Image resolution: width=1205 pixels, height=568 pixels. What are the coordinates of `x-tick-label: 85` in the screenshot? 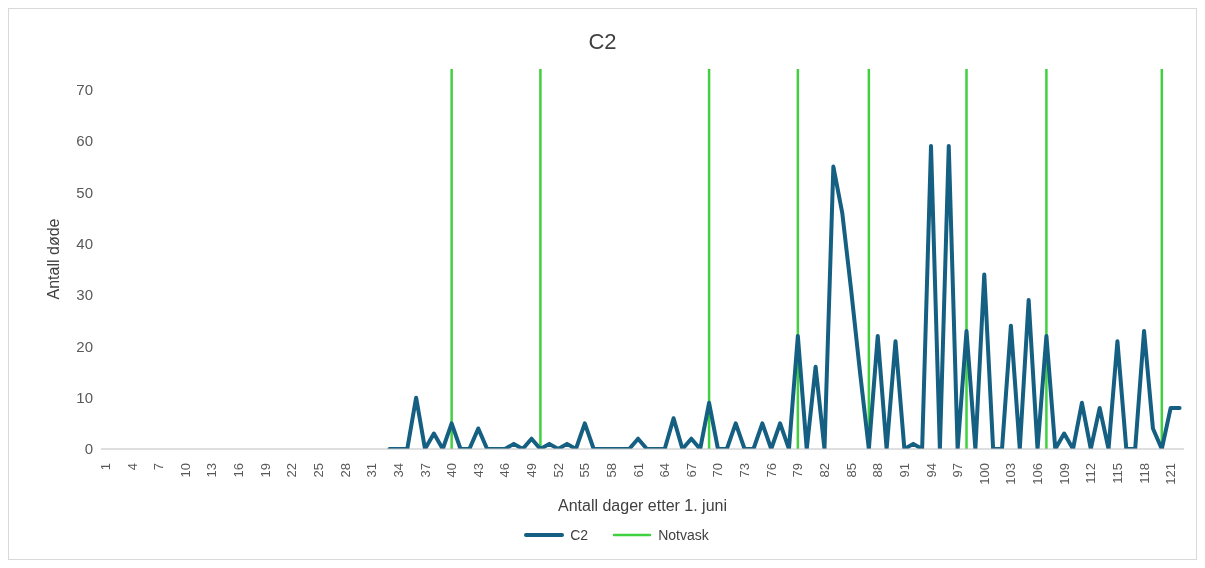 It's located at (851, 470).